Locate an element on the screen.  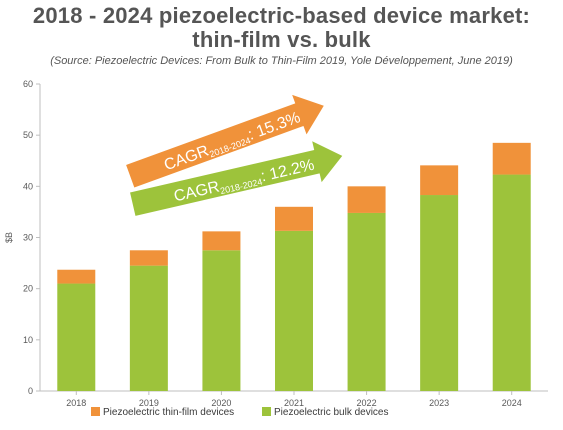
x-tick-label: 2022 is located at coordinates (367, 403).